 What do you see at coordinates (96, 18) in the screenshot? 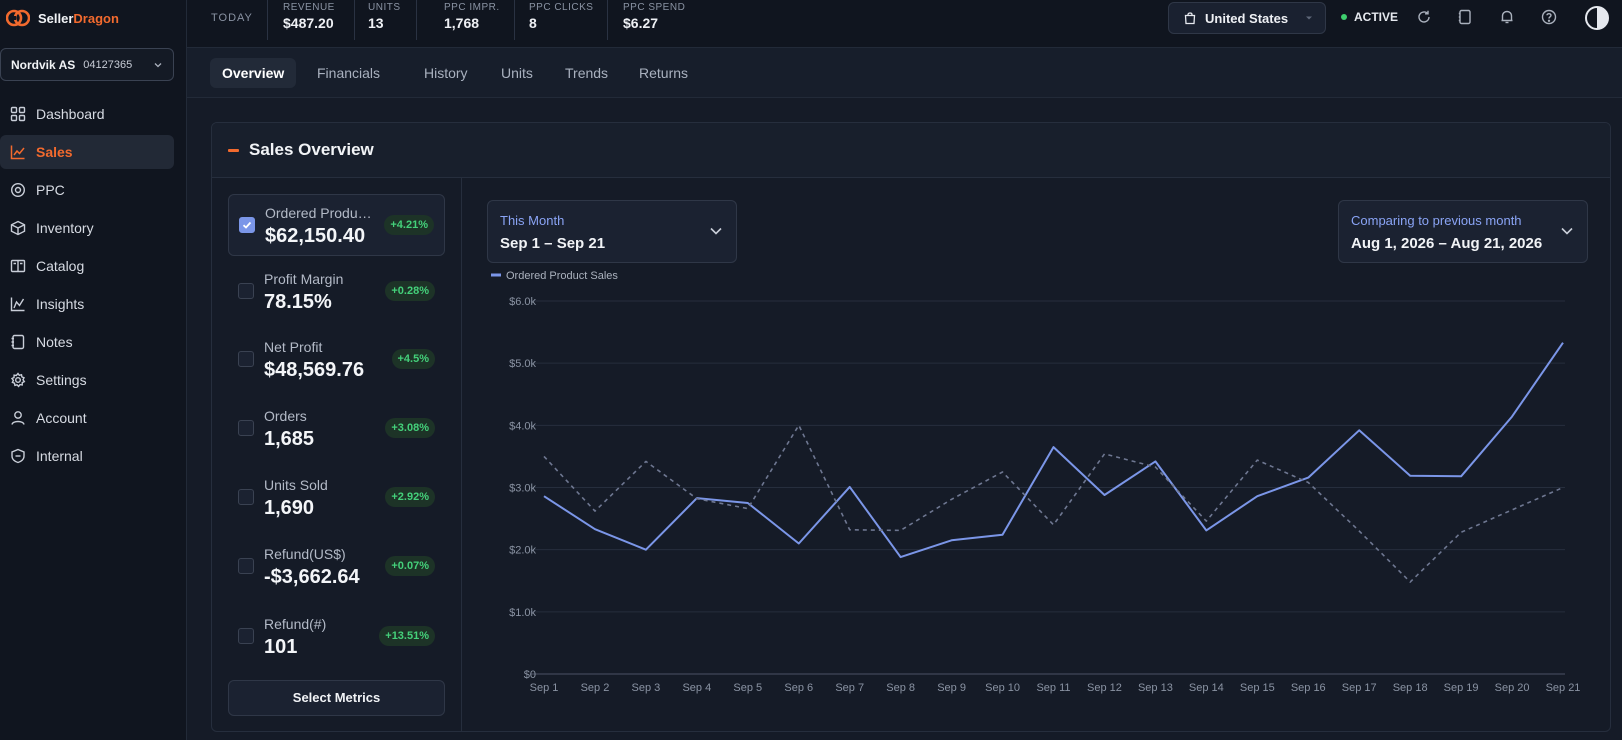
I see `logo-text-accent: Dragon` at bounding box center [96, 18].